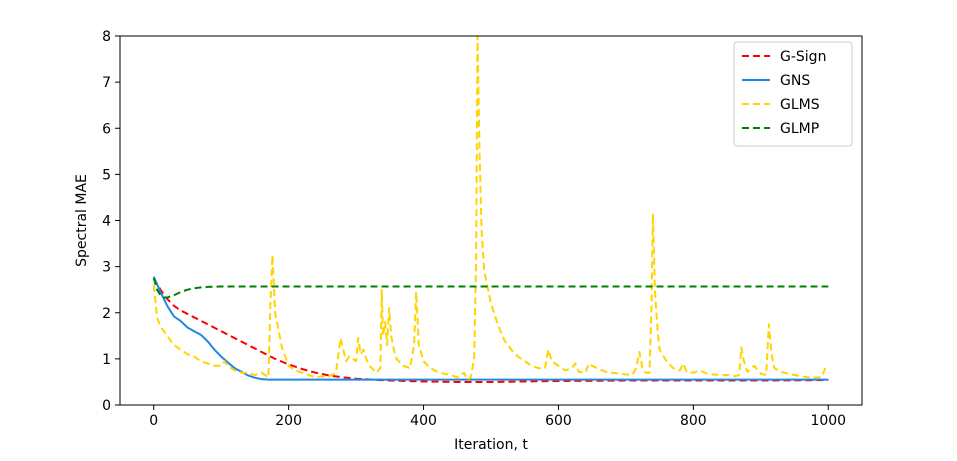  Describe the element at coordinates (106, 37) in the screenshot. I see `y-tick-label: 8` at that location.